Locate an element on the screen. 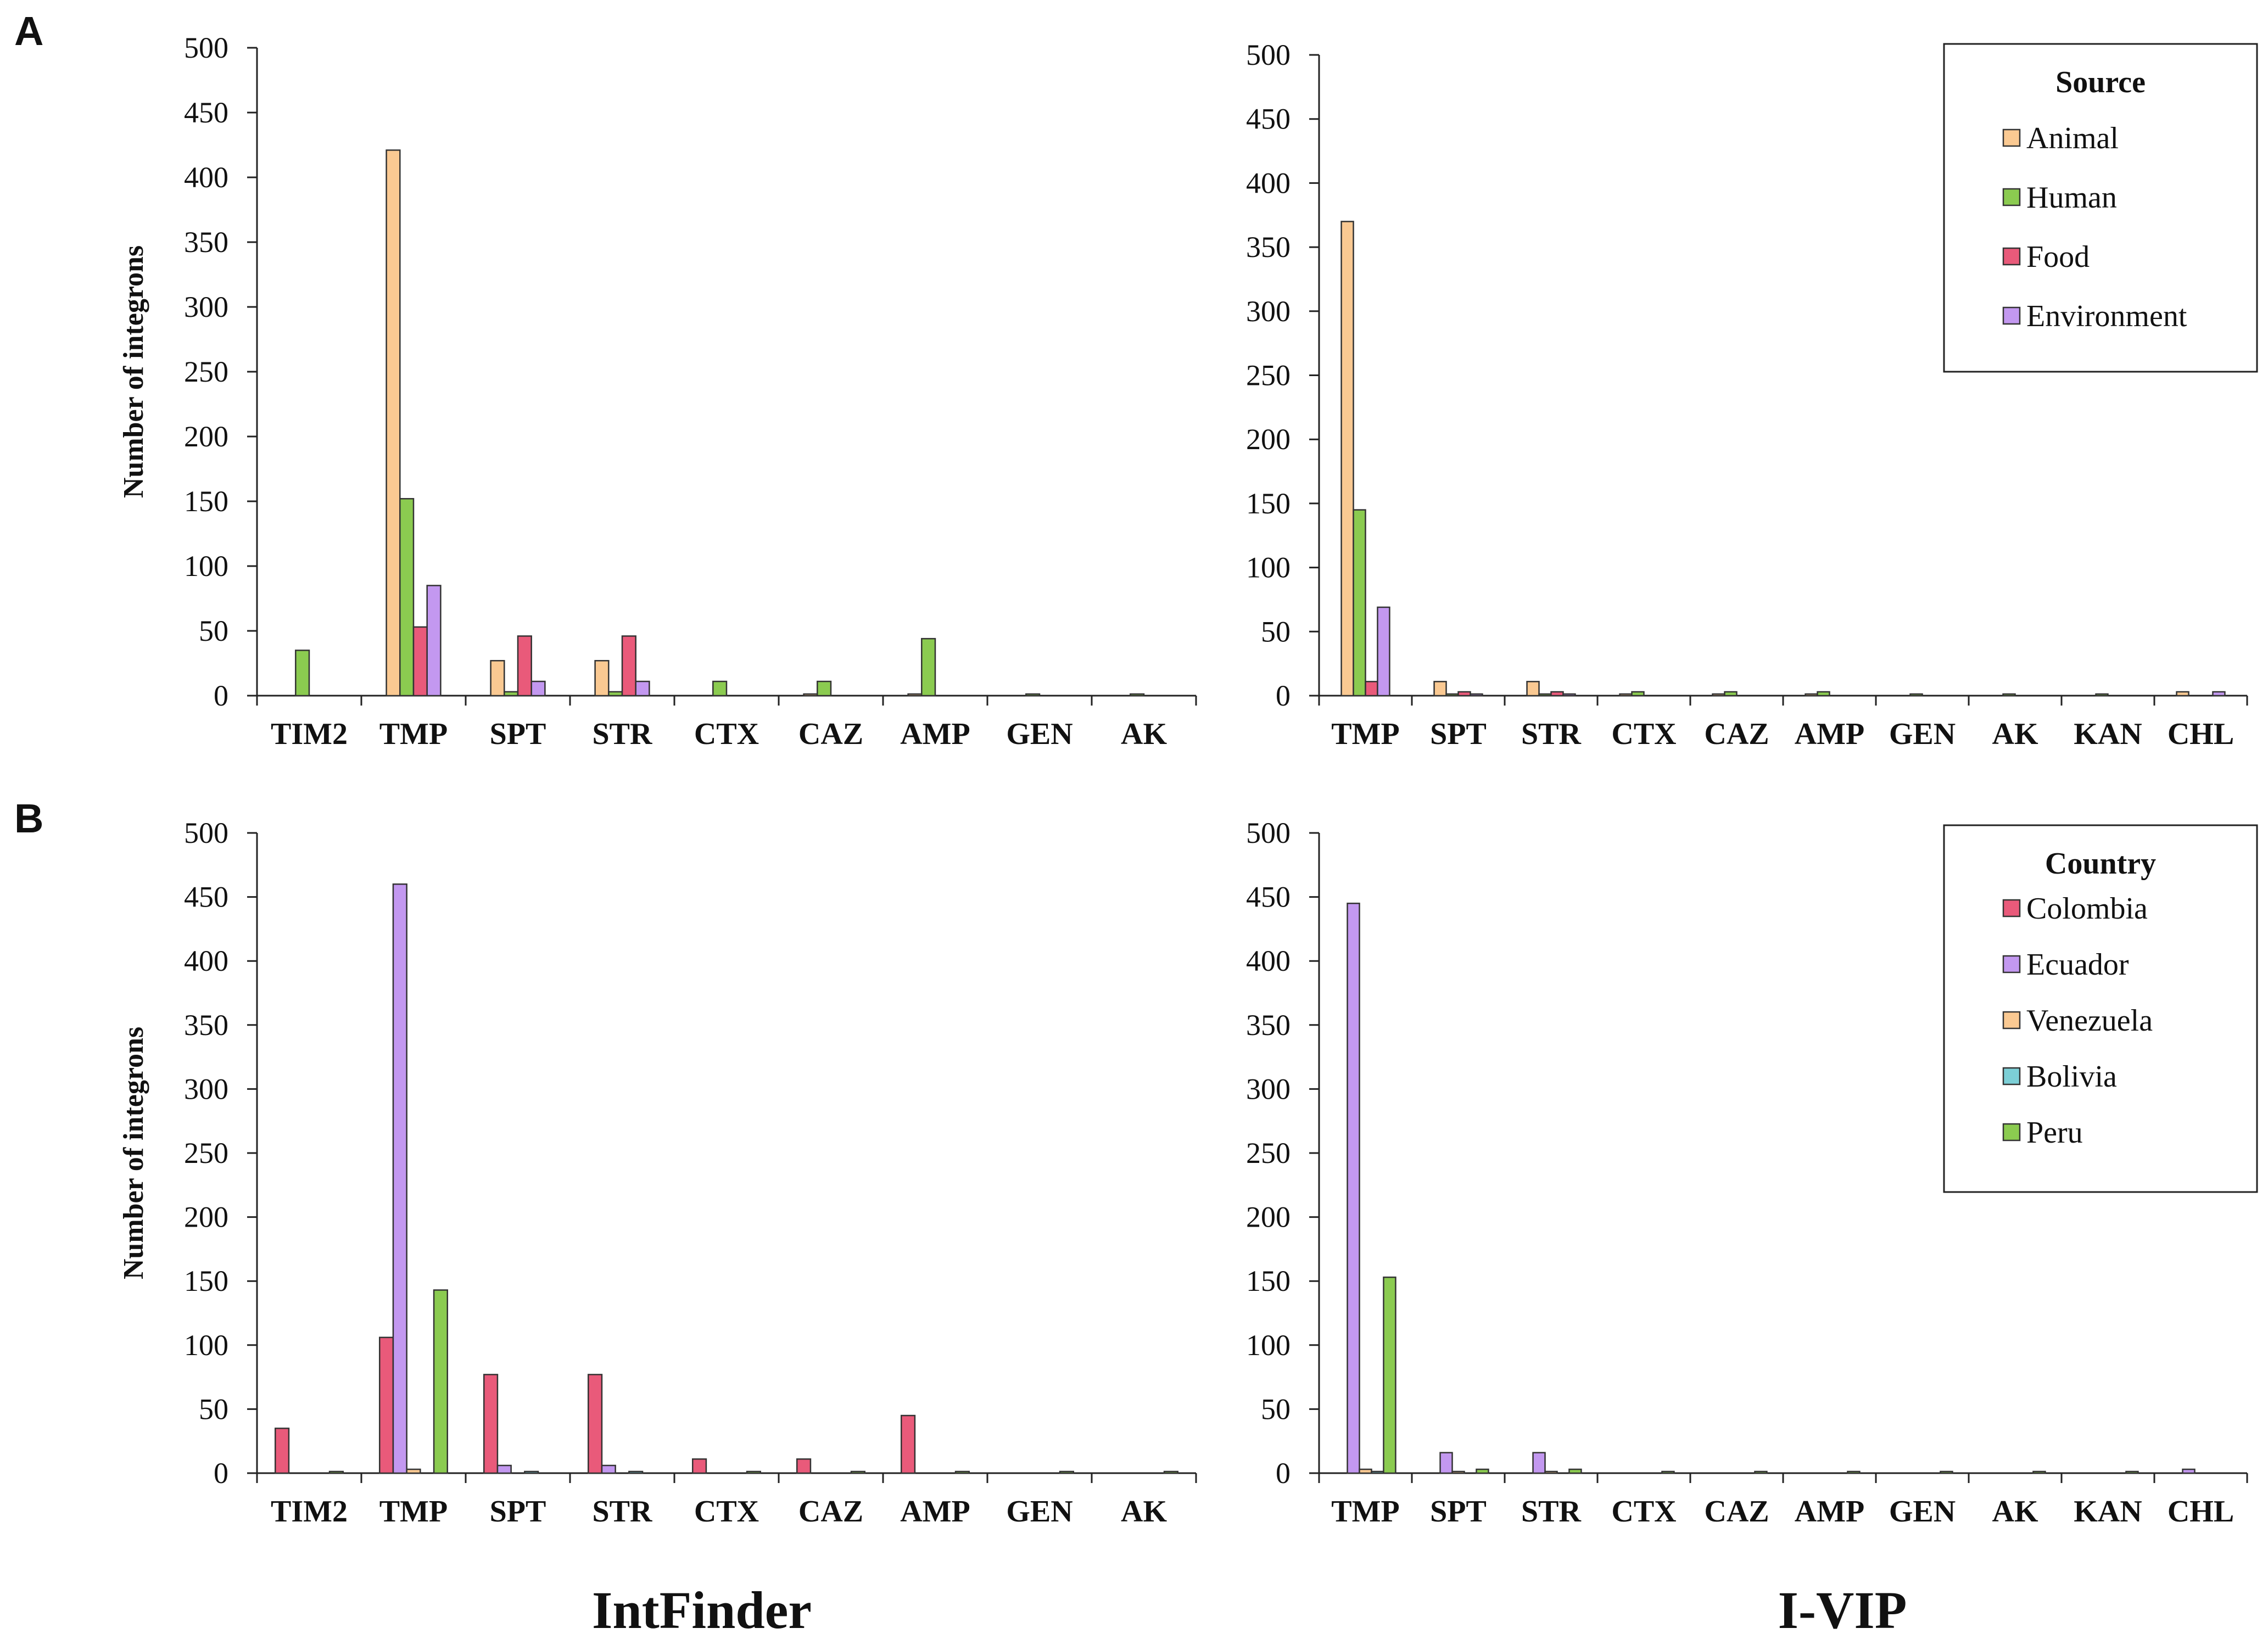 Image resolution: width=2268 pixels, height=1645 pixels. bar-animal-amp is located at coordinates (915, 695).